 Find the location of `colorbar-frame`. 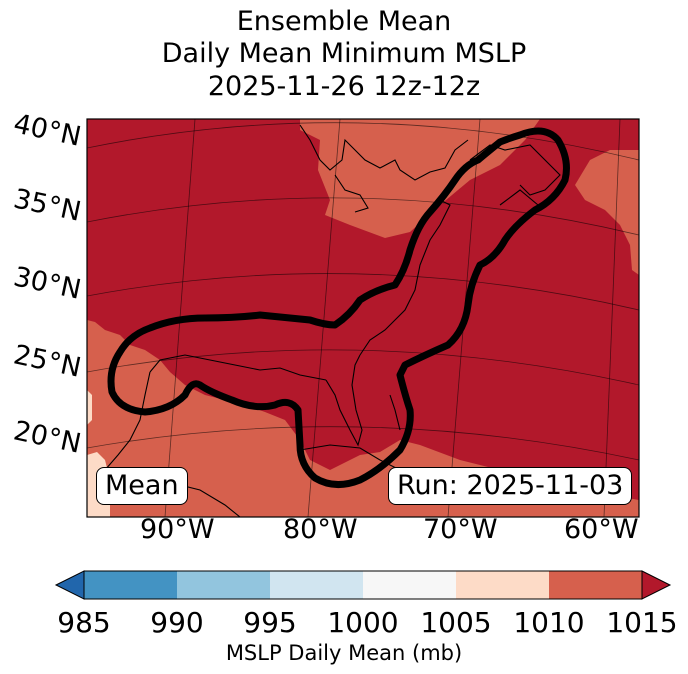

colorbar-frame is located at coordinates (363, 585).